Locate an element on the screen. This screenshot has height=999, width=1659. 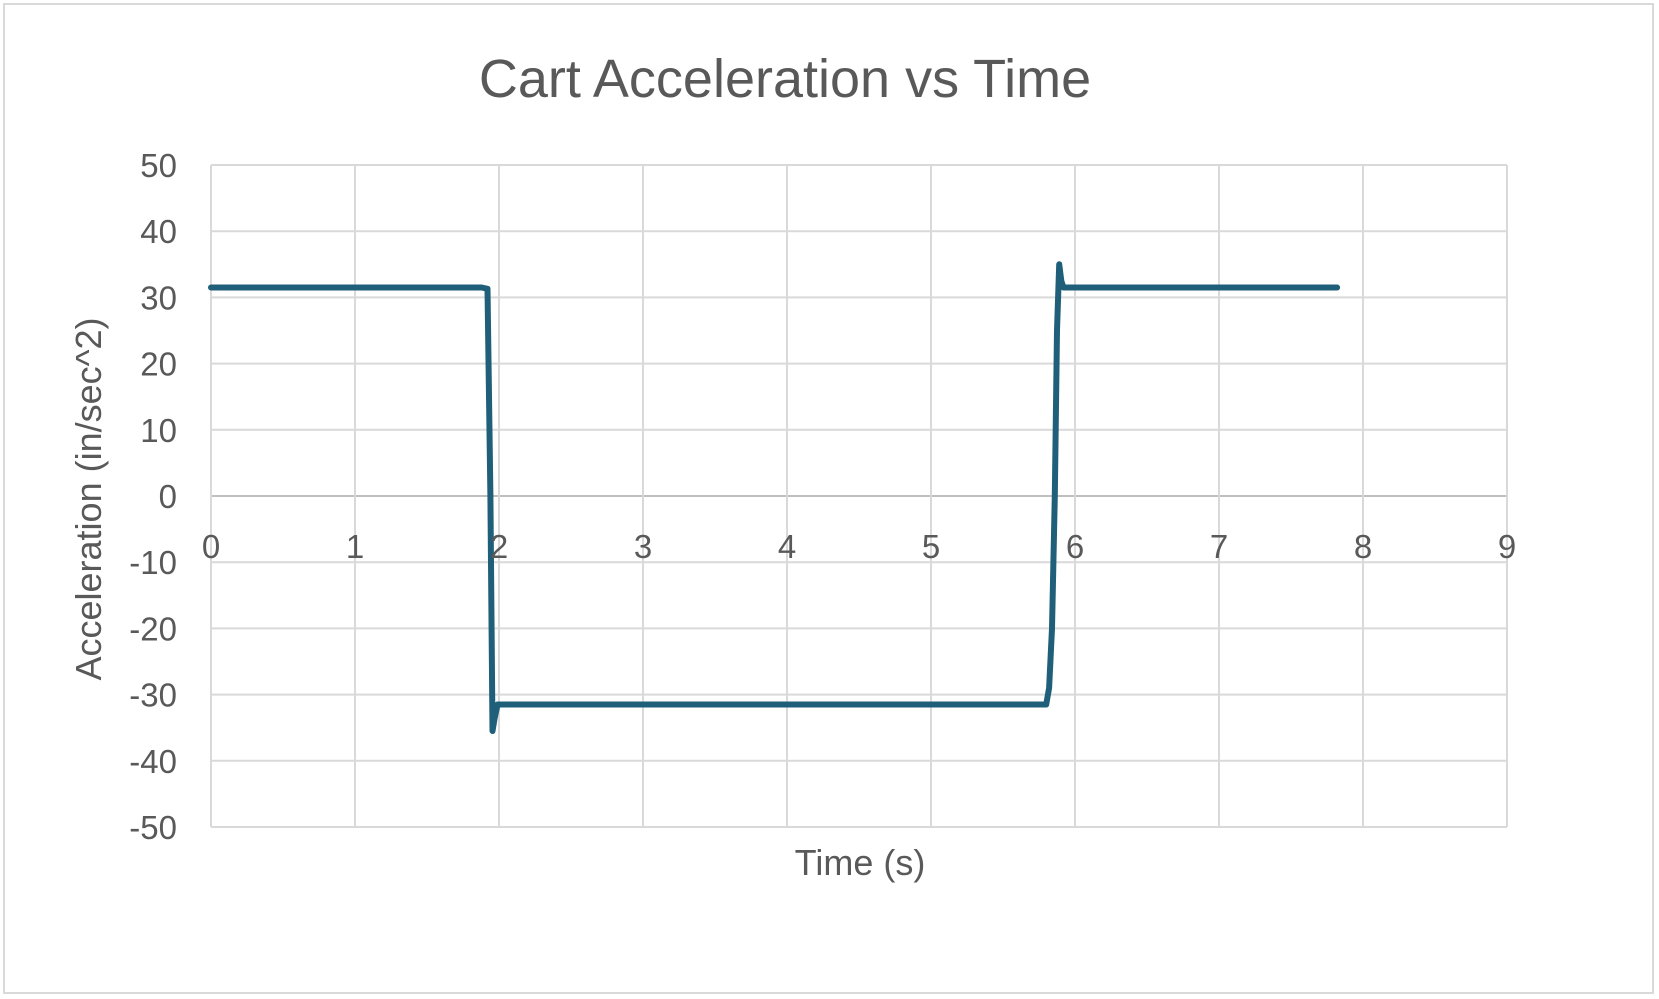
x-tick-label: 7 is located at coordinates (1219, 546).